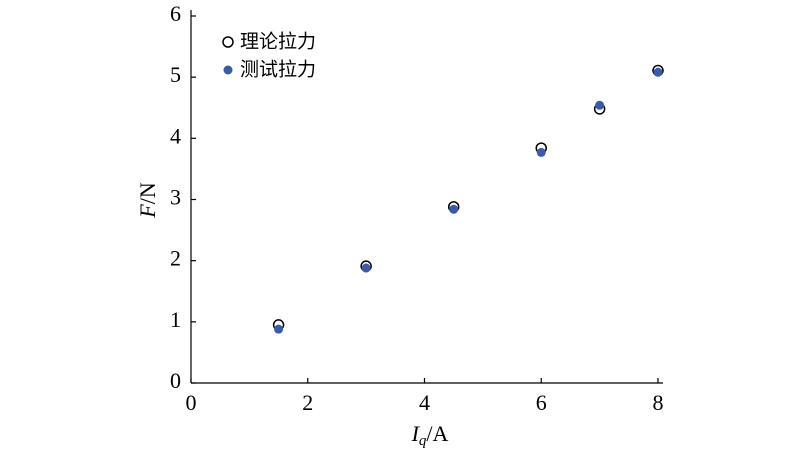  I want to click on y-tick-label: 3, so click(175, 197).